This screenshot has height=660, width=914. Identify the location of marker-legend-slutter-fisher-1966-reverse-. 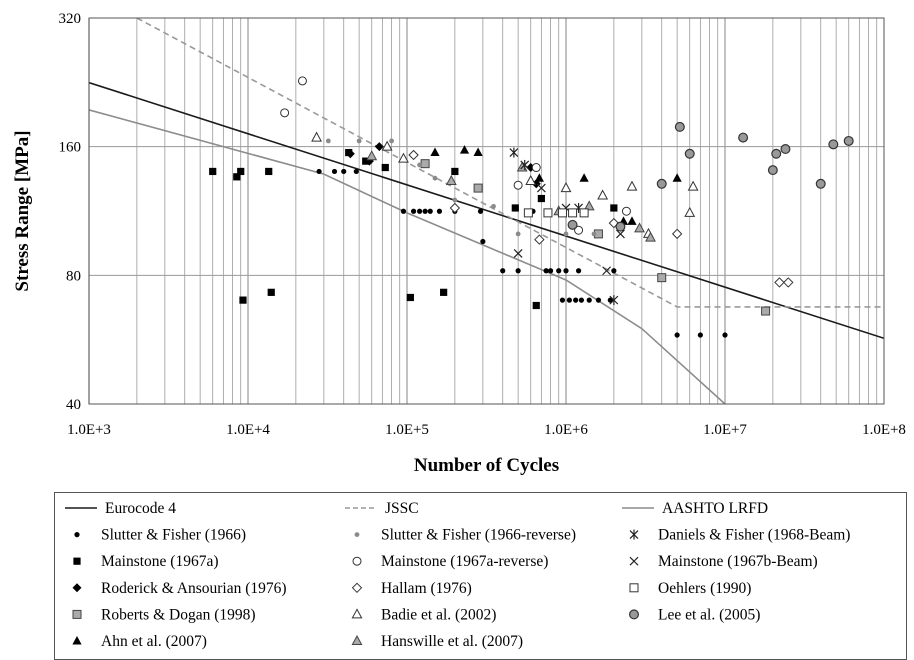
(357, 534).